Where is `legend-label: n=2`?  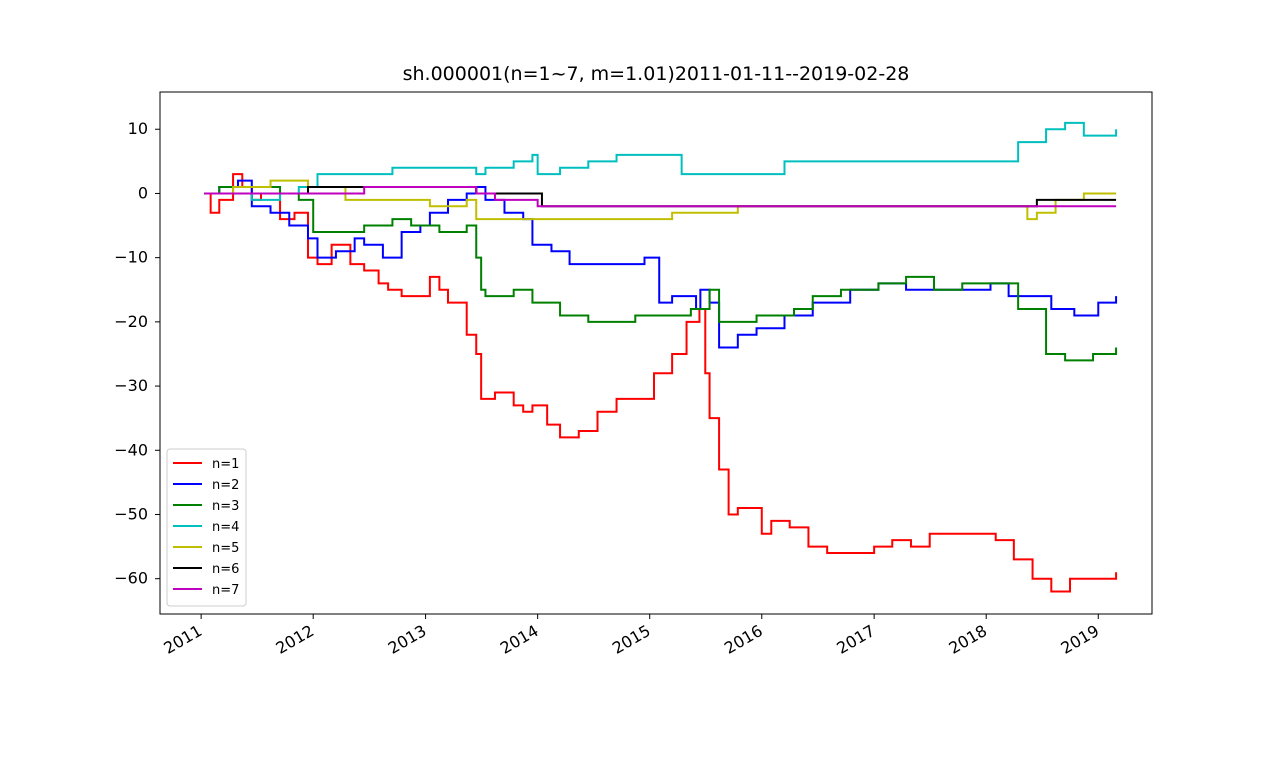
legend-label: n=2 is located at coordinates (225, 485).